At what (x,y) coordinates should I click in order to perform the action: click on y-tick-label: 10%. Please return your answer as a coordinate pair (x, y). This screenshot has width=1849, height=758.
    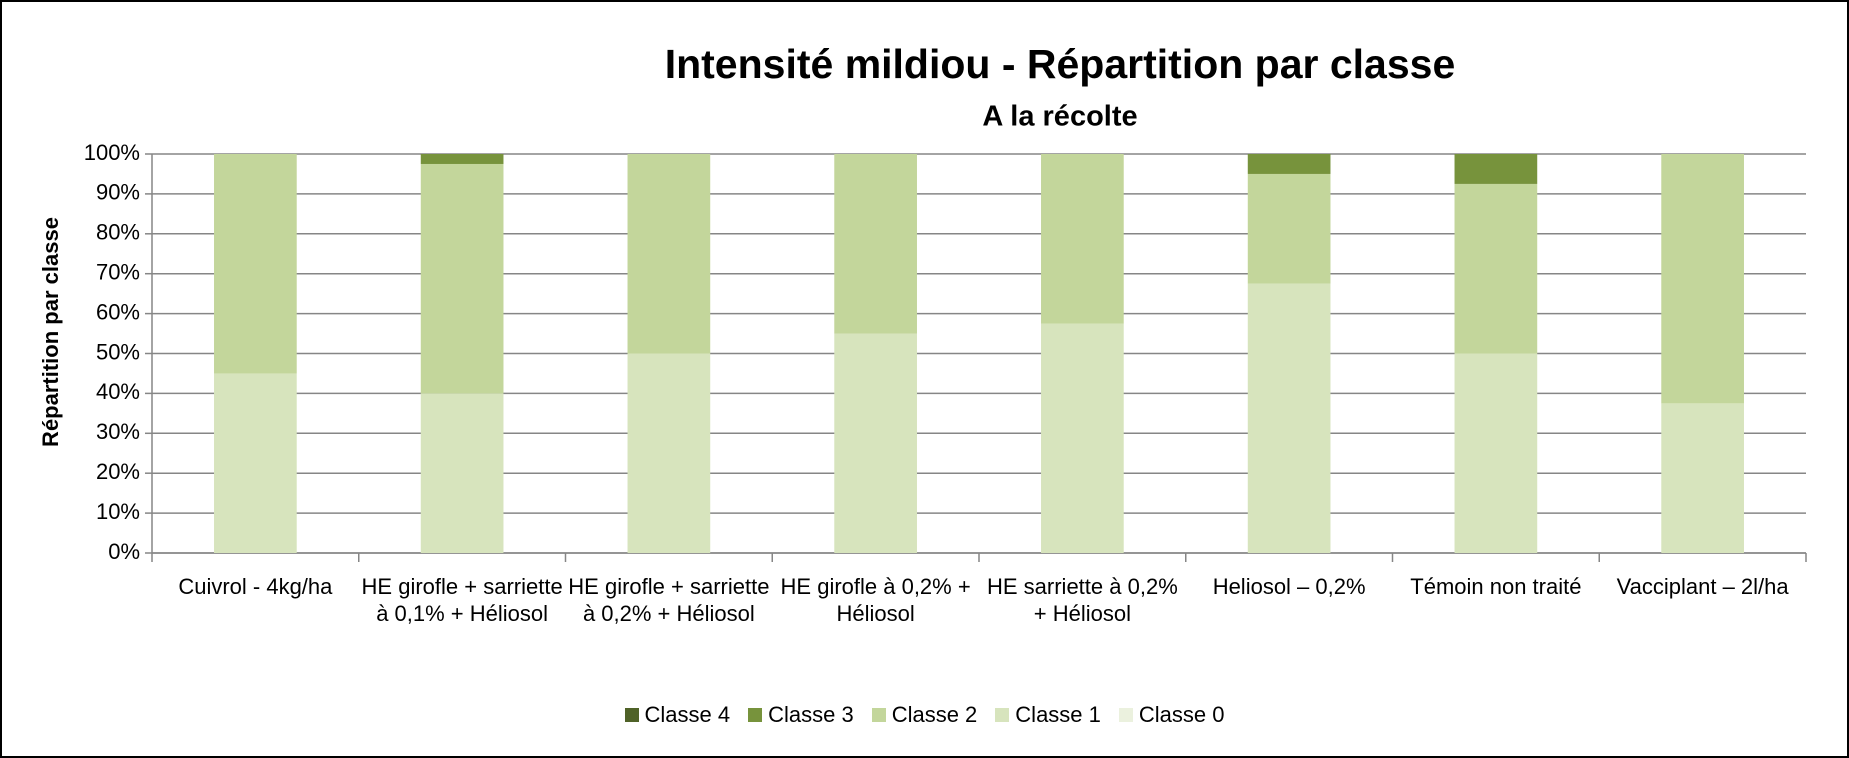
    Looking at the image, I should click on (118, 511).